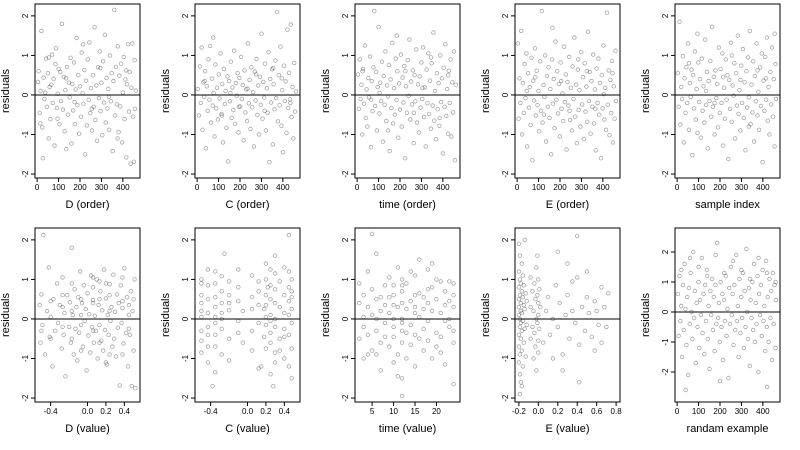 The height and width of the screenshot is (450, 800). I want to click on x-axis-label: D (value), so click(87, 429).